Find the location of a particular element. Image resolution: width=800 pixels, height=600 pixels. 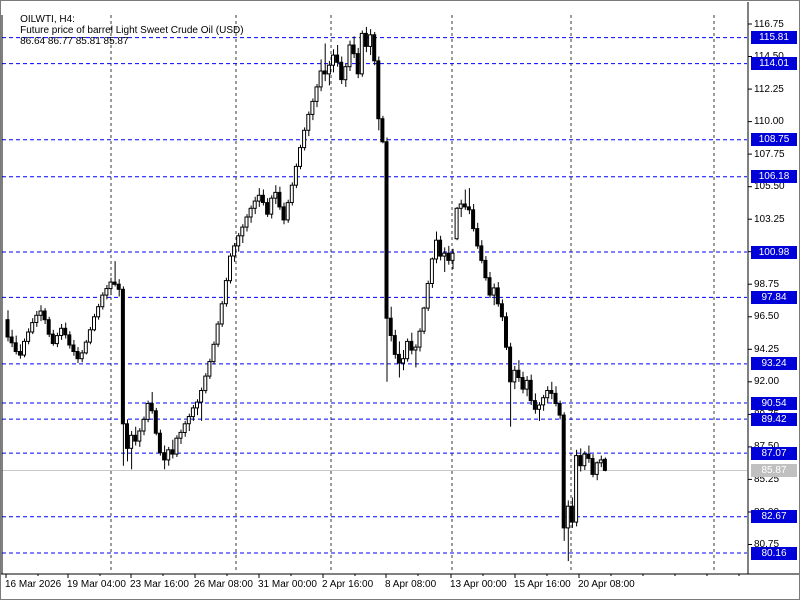

price-level-badge: 80.16 is located at coordinates (774, 553).